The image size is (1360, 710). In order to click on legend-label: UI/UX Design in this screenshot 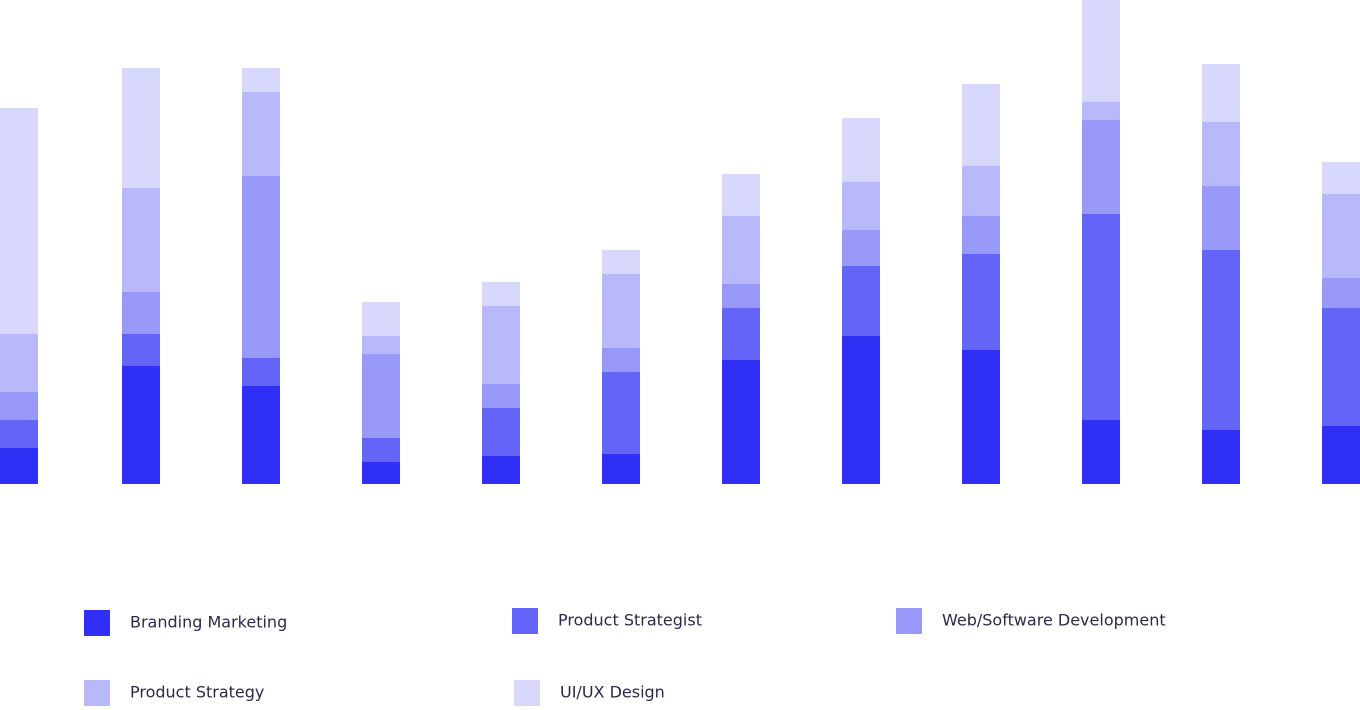, I will do `click(612, 692)`.